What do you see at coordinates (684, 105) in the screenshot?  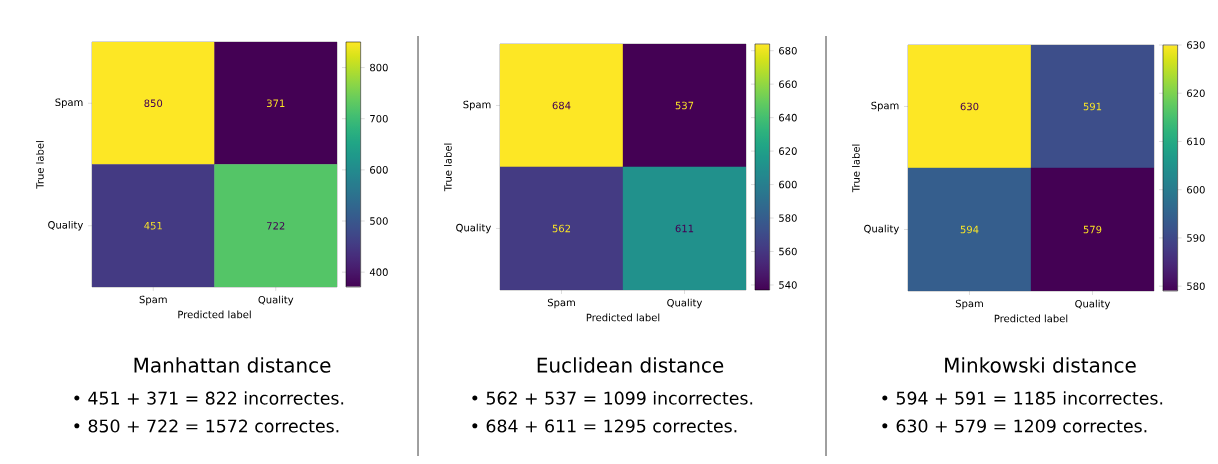 I see `data-label: 537` at bounding box center [684, 105].